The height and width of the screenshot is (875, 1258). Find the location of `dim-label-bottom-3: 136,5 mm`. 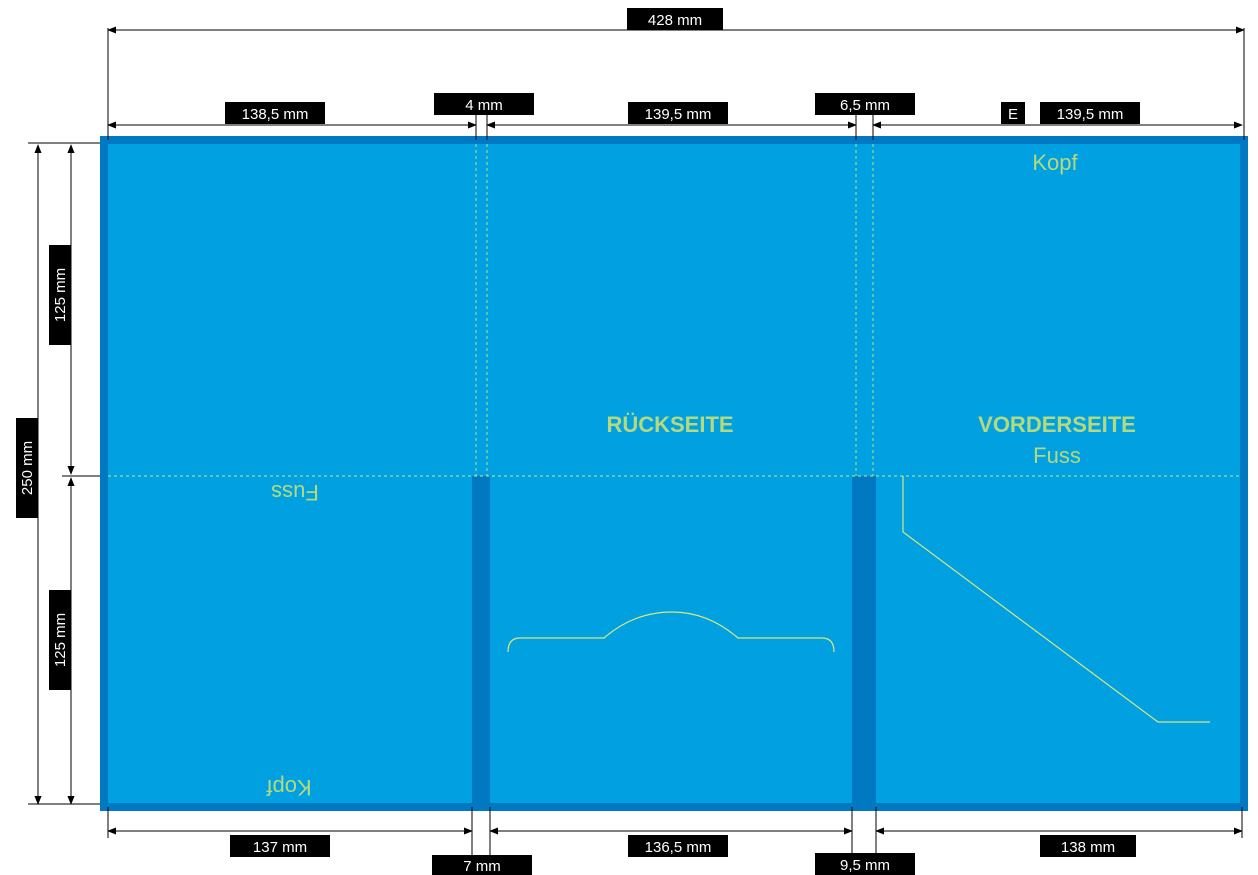

dim-label-bottom-3: 136,5 mm is located at coordinates (678, 847).